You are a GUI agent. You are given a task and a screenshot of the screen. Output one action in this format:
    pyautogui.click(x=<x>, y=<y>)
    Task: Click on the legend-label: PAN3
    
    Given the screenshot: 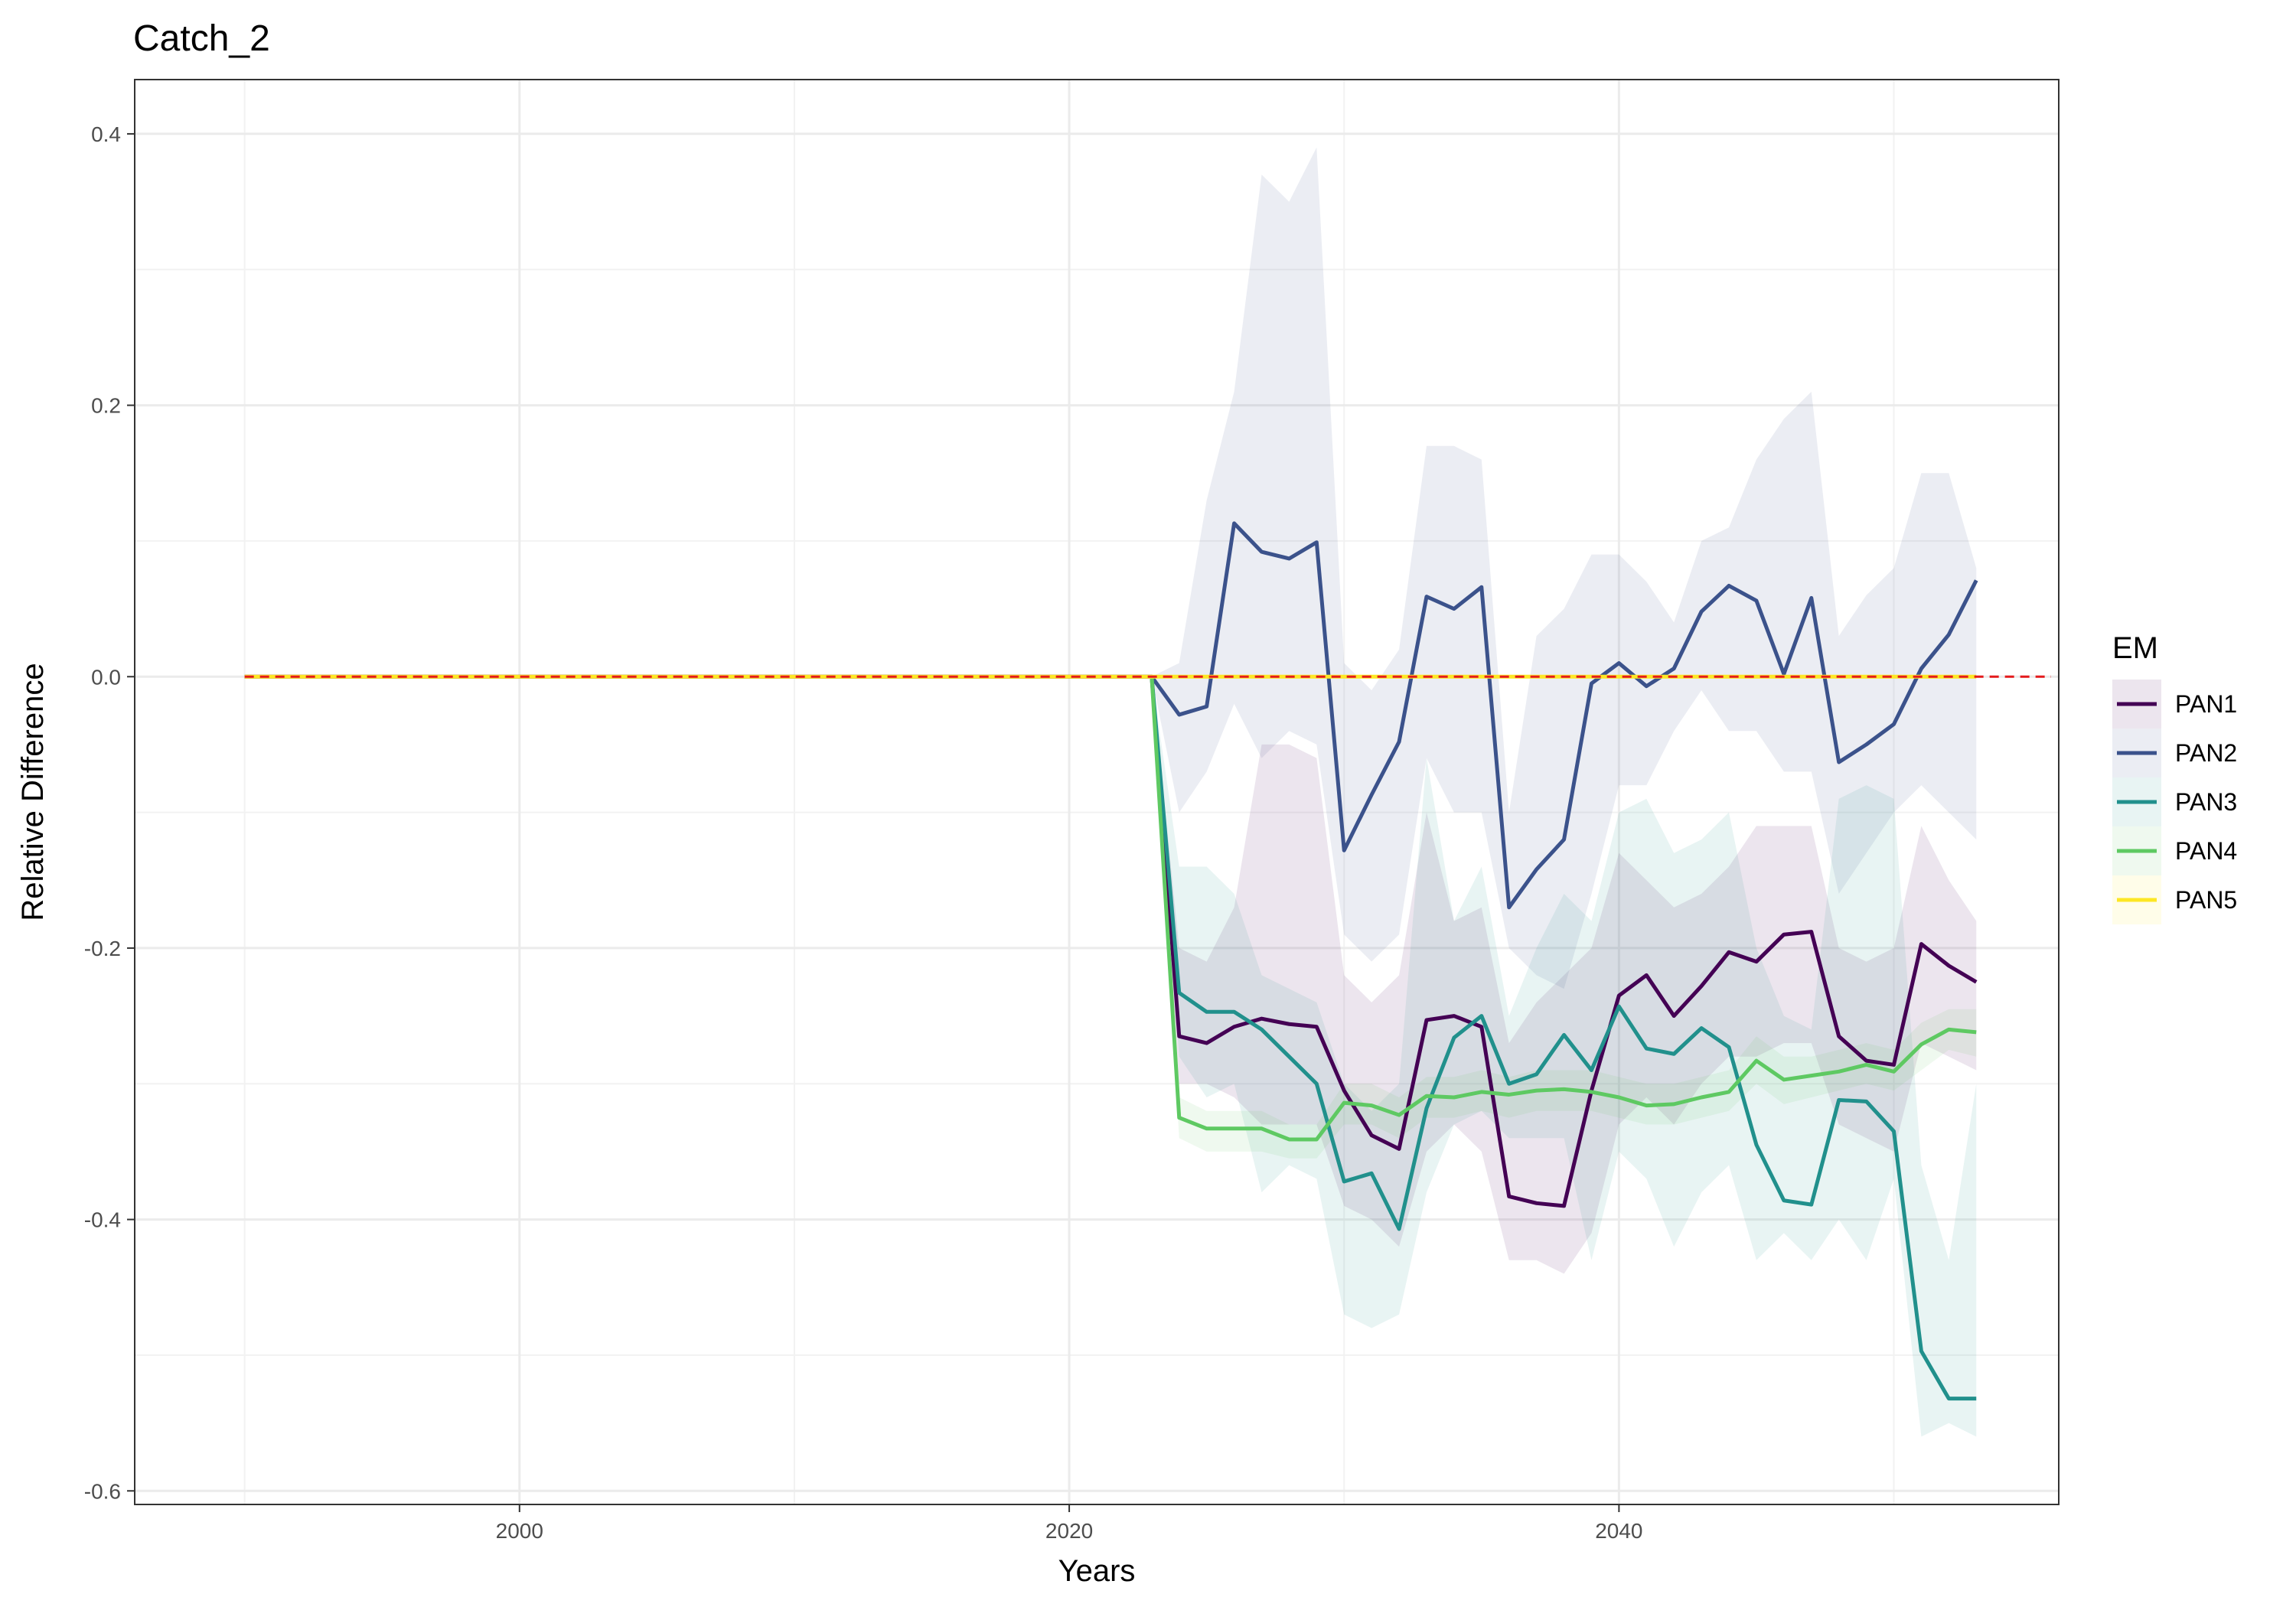 What is the action you would take?
    pyautogui.click(x=2206, y=802)
    